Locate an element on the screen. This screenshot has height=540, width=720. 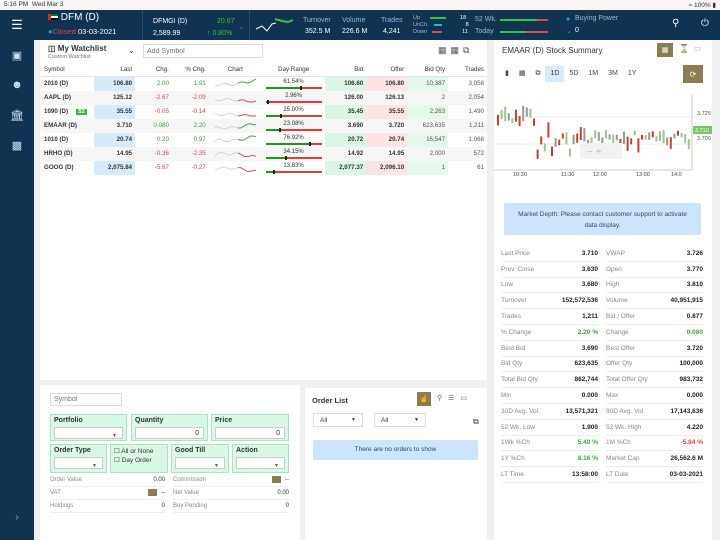
chart-toolbar: ▮ ▦ ⧉ 1D 5D 1M 3M 1Y is located at coordinates (570, 74).